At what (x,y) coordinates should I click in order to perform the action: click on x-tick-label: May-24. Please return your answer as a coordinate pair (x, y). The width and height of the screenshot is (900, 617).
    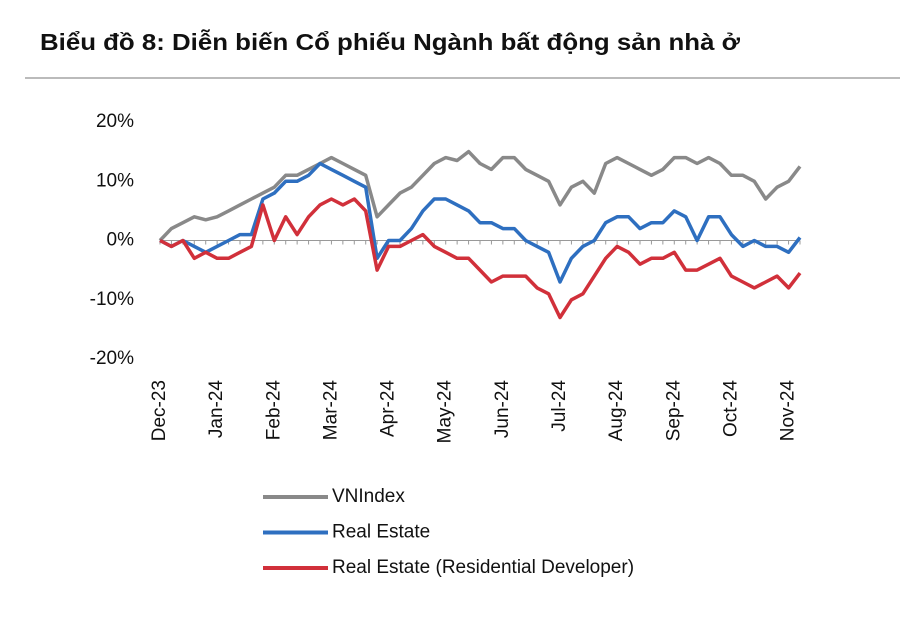
    Looking at the image, I should click on (445, 412).